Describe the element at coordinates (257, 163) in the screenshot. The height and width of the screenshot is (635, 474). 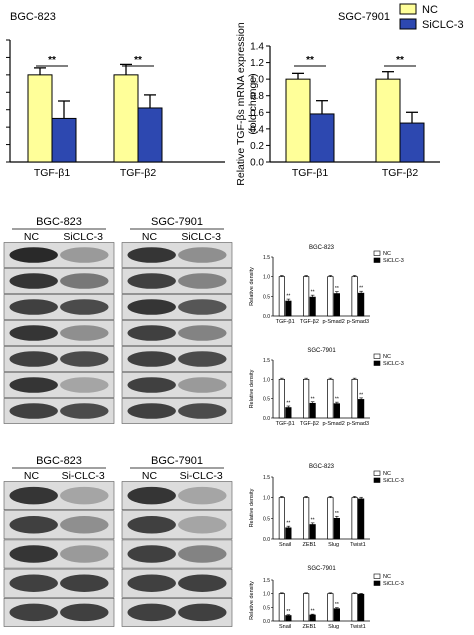
I see `y-tick-label: 0.0` at that location.